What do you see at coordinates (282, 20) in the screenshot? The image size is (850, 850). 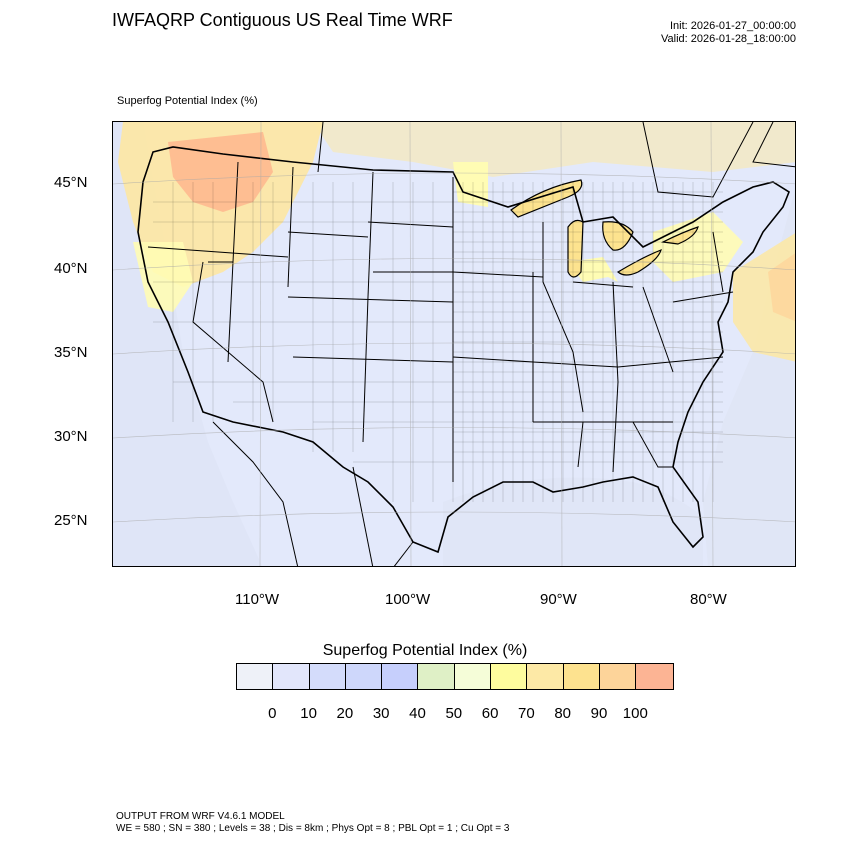 I see `map-title: IWFAQRP Contiguous US Real Time WRF` at bounding box center [282, 20].